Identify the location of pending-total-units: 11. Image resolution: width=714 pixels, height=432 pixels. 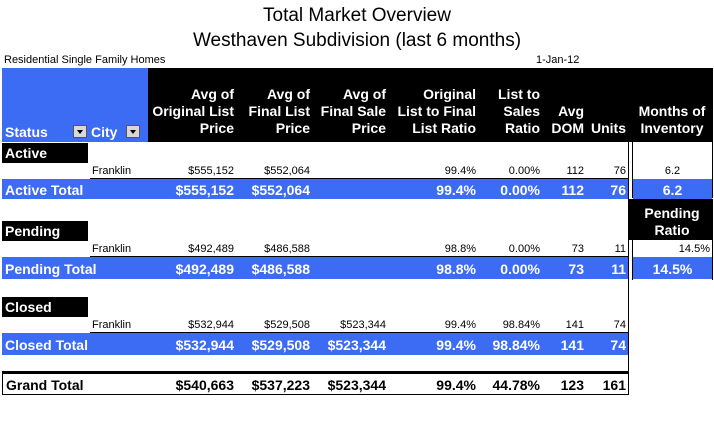
(618, 269).